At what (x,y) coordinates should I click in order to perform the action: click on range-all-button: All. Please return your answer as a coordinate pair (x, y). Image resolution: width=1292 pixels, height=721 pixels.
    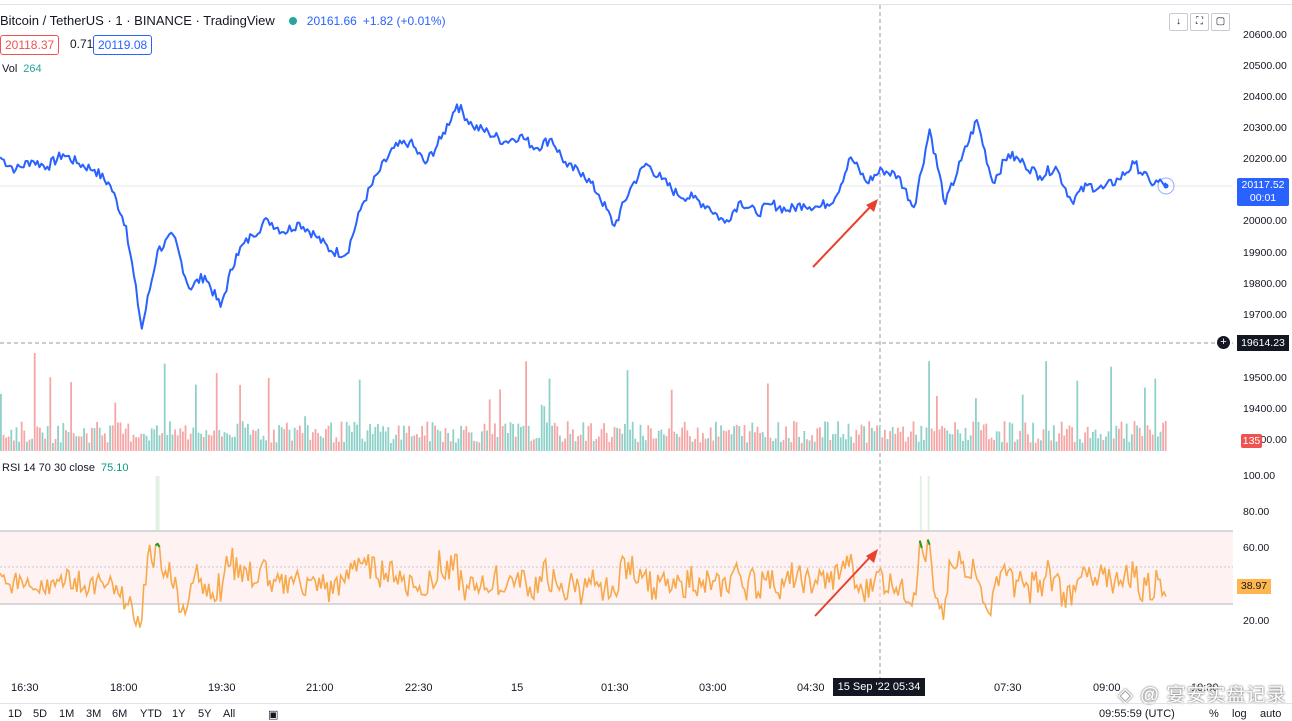
    Looking at the image, I should click on (229, 714).